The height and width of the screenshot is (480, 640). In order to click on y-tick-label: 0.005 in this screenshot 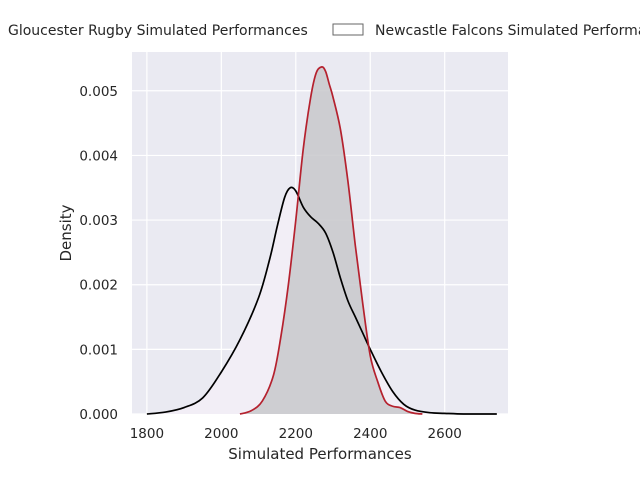, I will do `click(98, 92)`.